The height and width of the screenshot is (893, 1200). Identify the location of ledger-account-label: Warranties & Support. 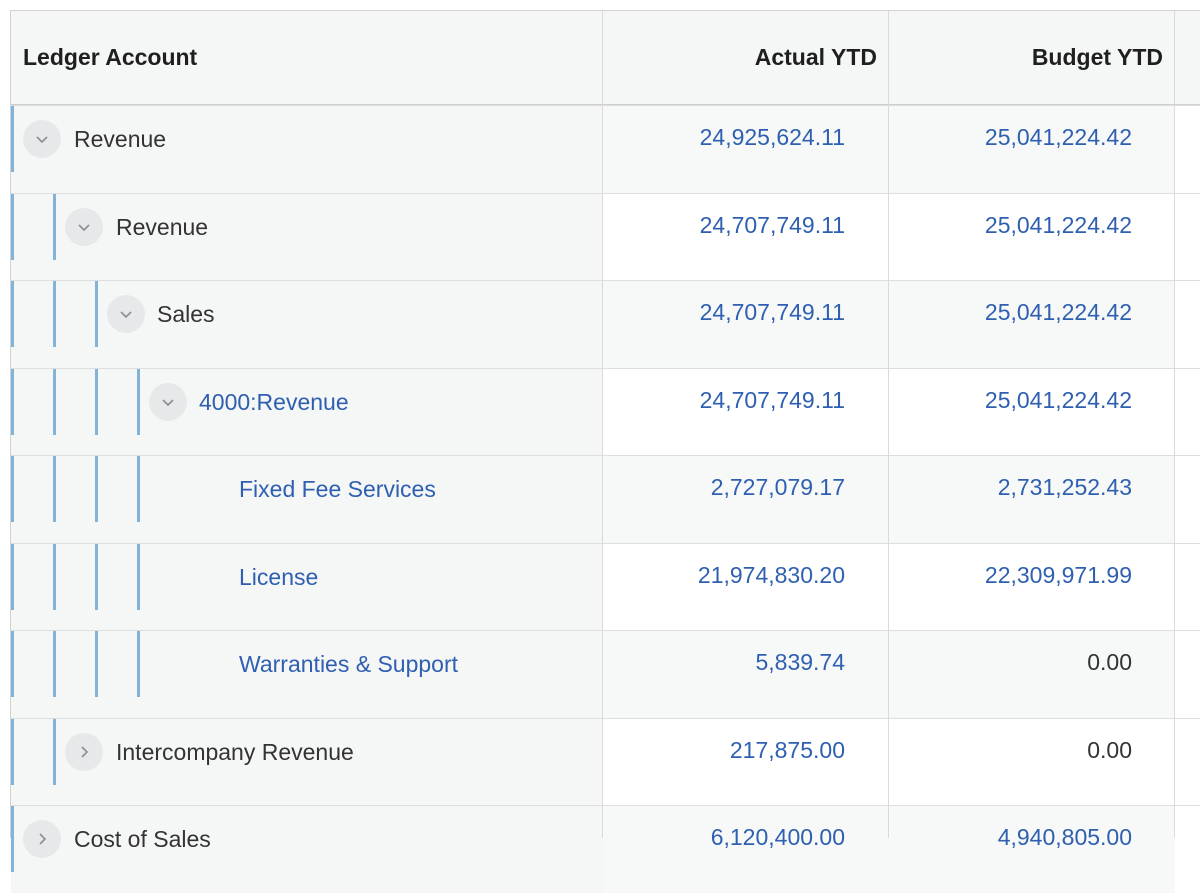
(349, 664).